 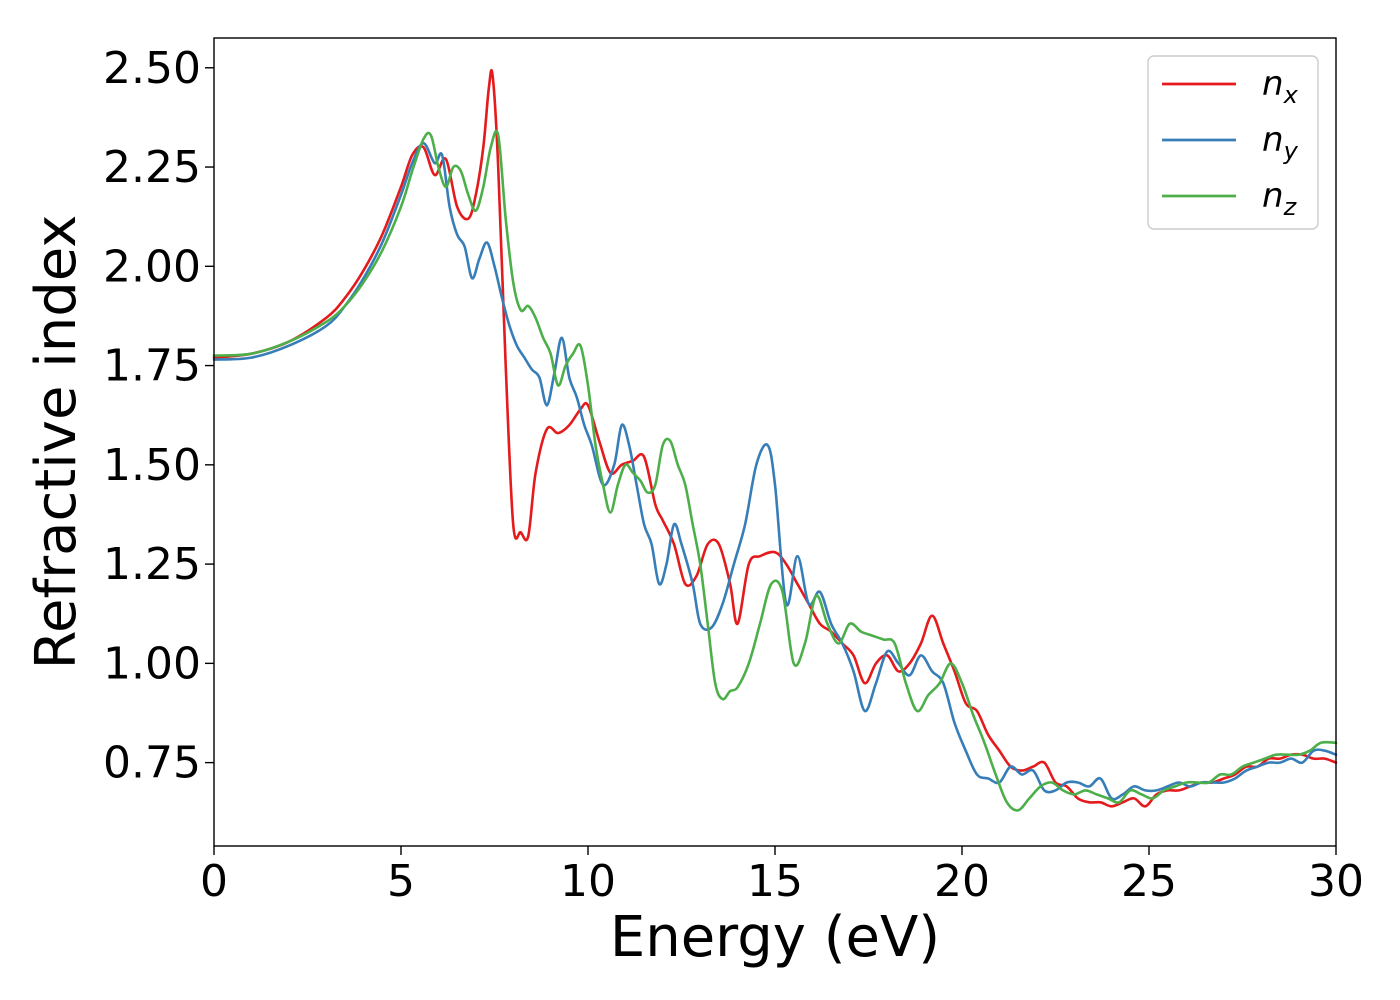 What do you see at coordinates (1149, 881) in the screenshot?
I see `x-tick-label: 25` at bounding box center [1149, 881].